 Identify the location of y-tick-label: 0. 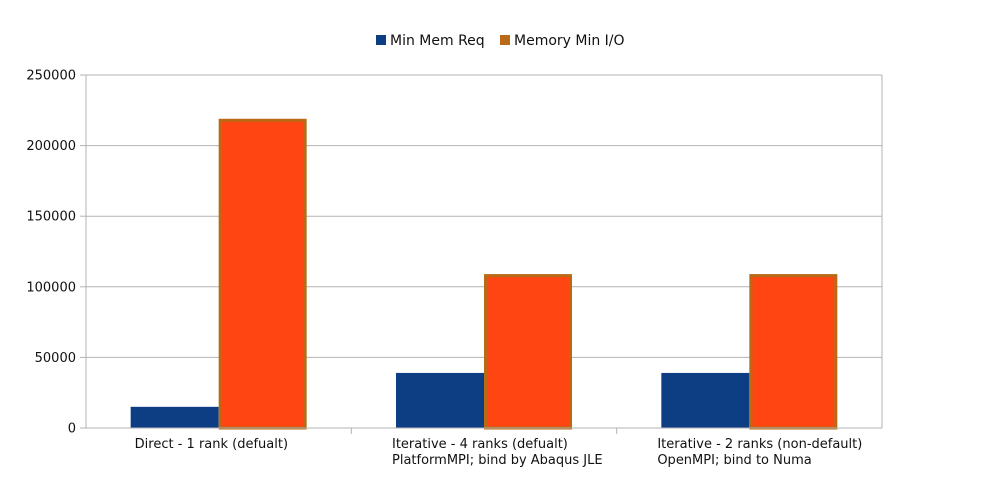
(72, 429).